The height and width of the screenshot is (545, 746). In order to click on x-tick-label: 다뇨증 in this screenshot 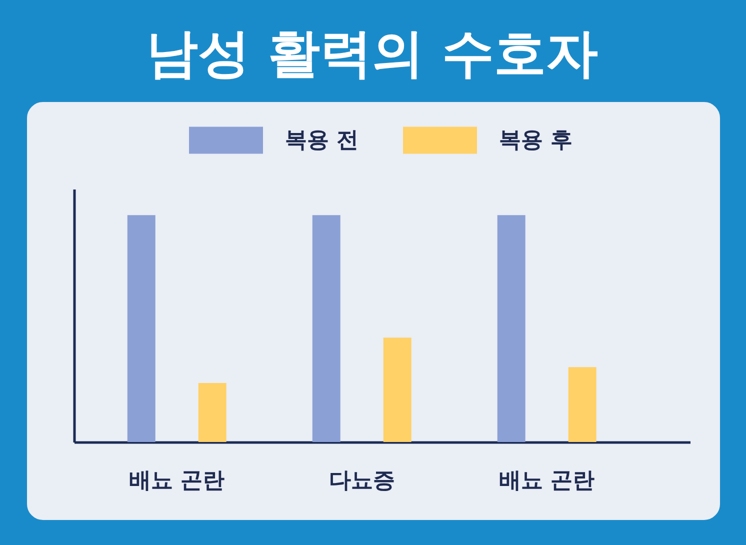, I will do `click(361, 481)`.